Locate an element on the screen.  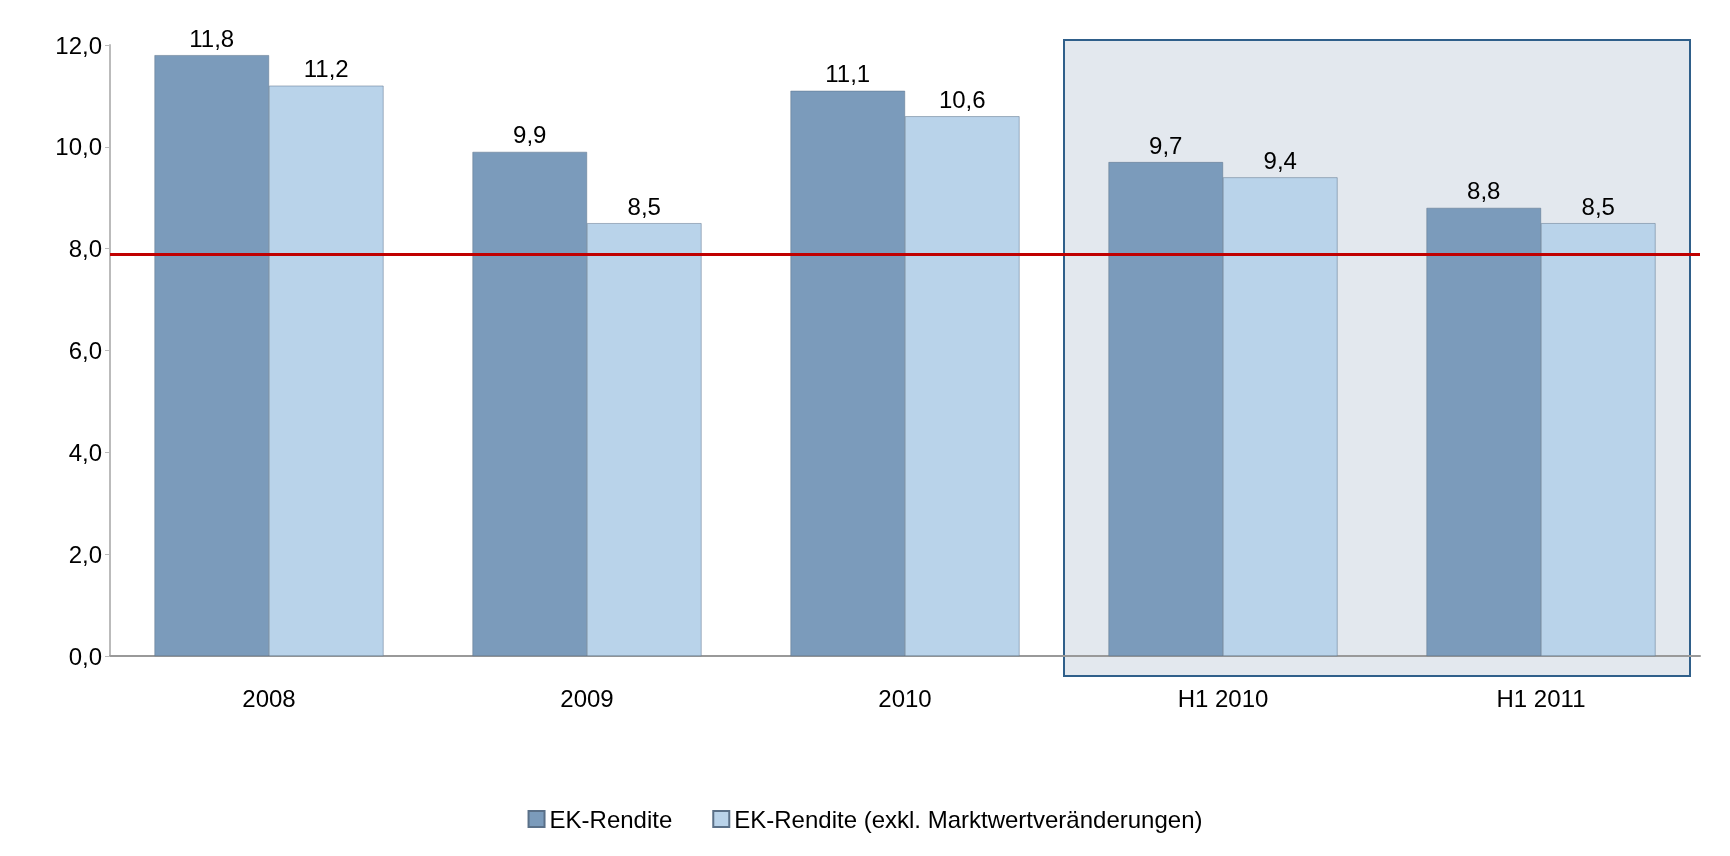
data-label: 9,4 is located at coordinates (1280, 160).